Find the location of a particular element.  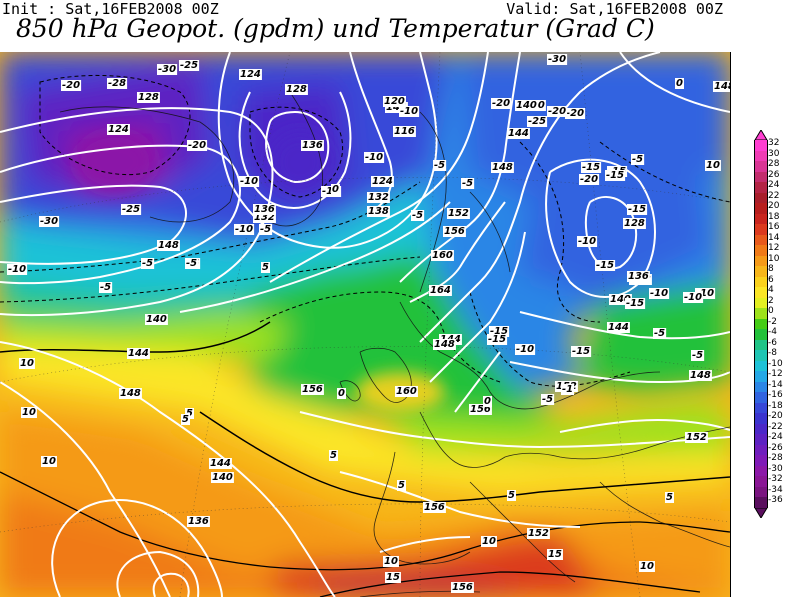

legend-label: 12 is located at coordinates (774, 248).